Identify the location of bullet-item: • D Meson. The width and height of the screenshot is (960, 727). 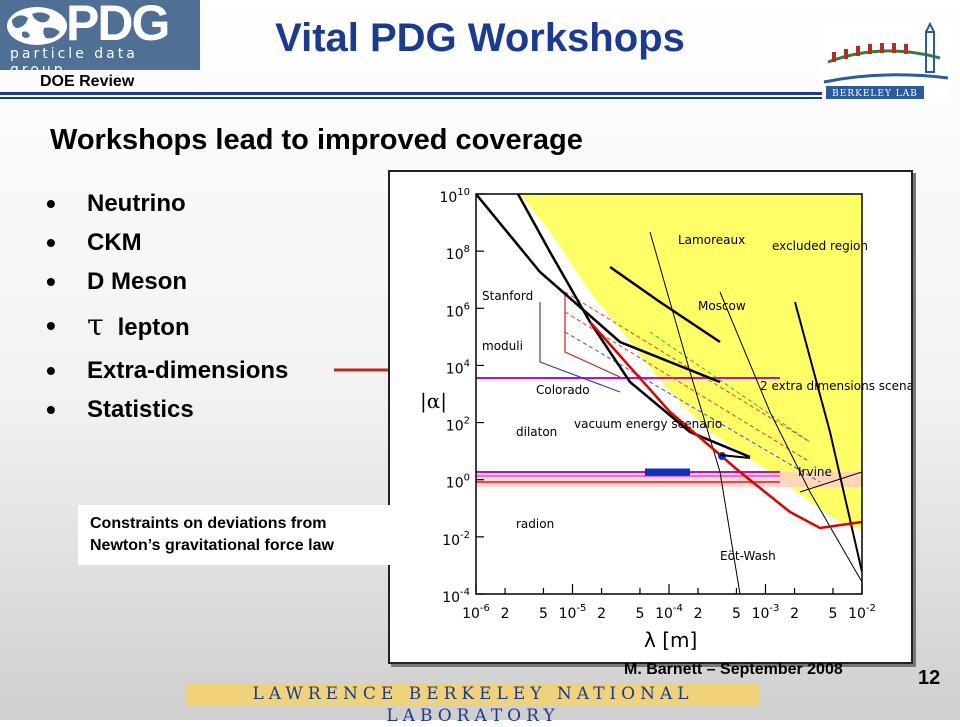
(167, 281).